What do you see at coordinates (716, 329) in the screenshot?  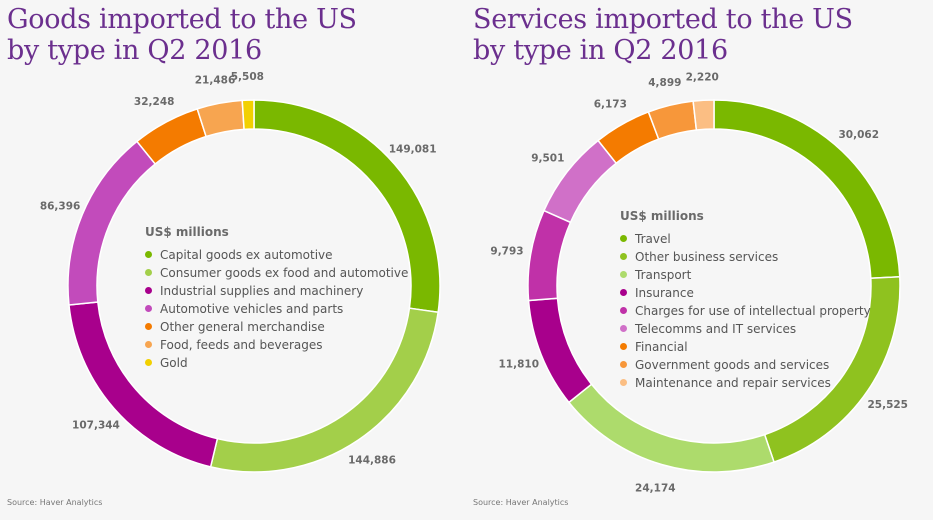 I see `services-legend-label: Telecomms and IT services` at bounding box center [716, 329].